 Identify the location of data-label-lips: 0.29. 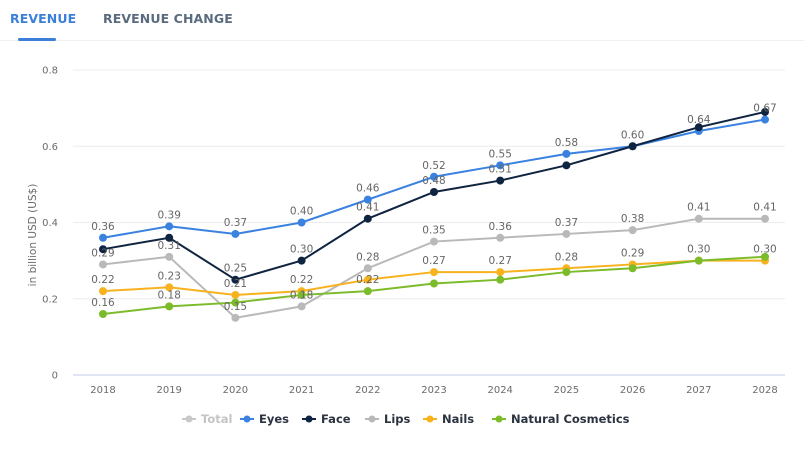
(102, 253).